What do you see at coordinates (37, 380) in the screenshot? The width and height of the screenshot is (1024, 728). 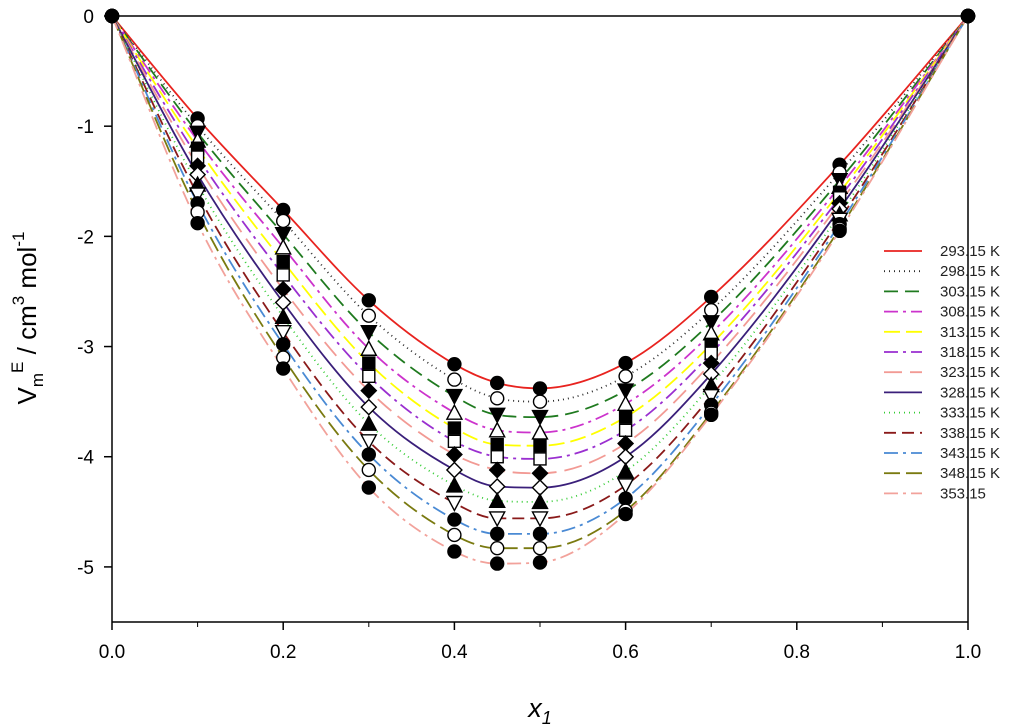 I see `y-axis-title-sub: m` at bounding box center [37, 380].